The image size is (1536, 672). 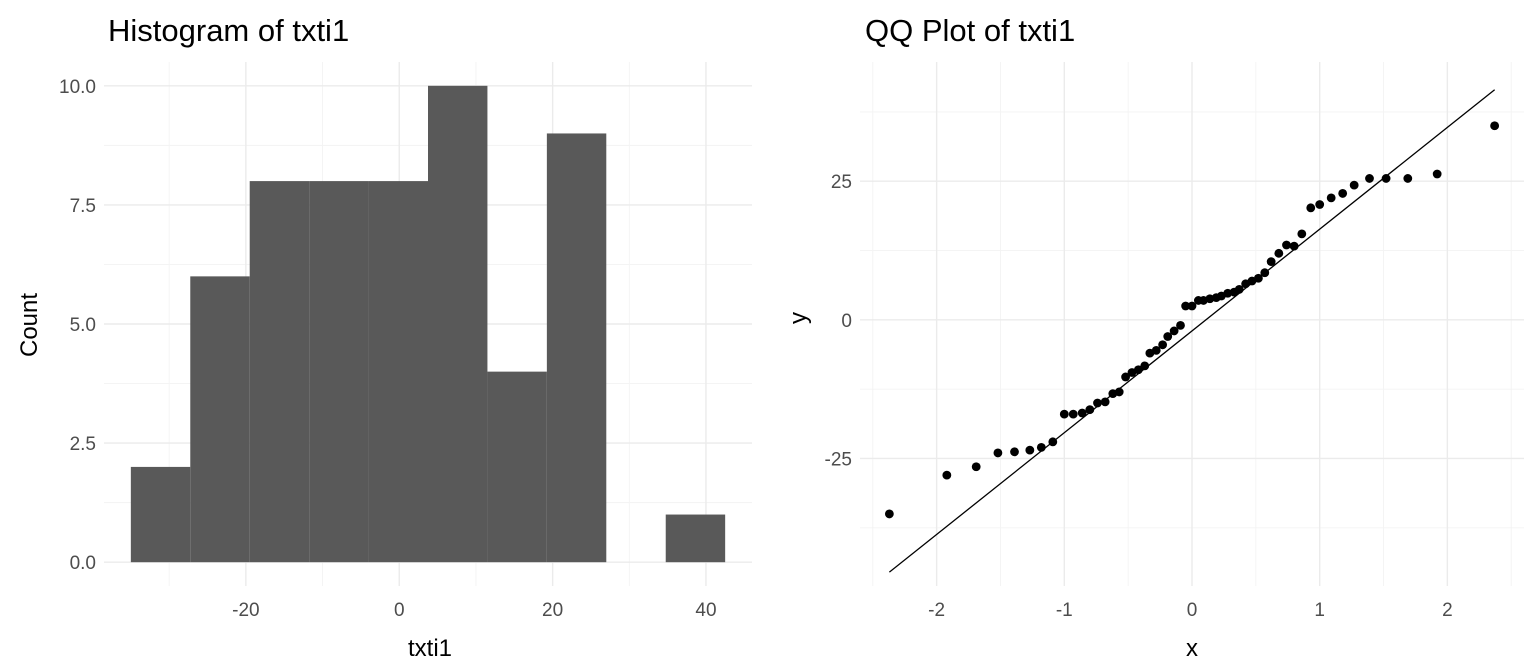 What do you see at coordinates (29, 325) in the screenshot?
I see `histogram-y-axis-label: Count` at bounding box center [29, 325].